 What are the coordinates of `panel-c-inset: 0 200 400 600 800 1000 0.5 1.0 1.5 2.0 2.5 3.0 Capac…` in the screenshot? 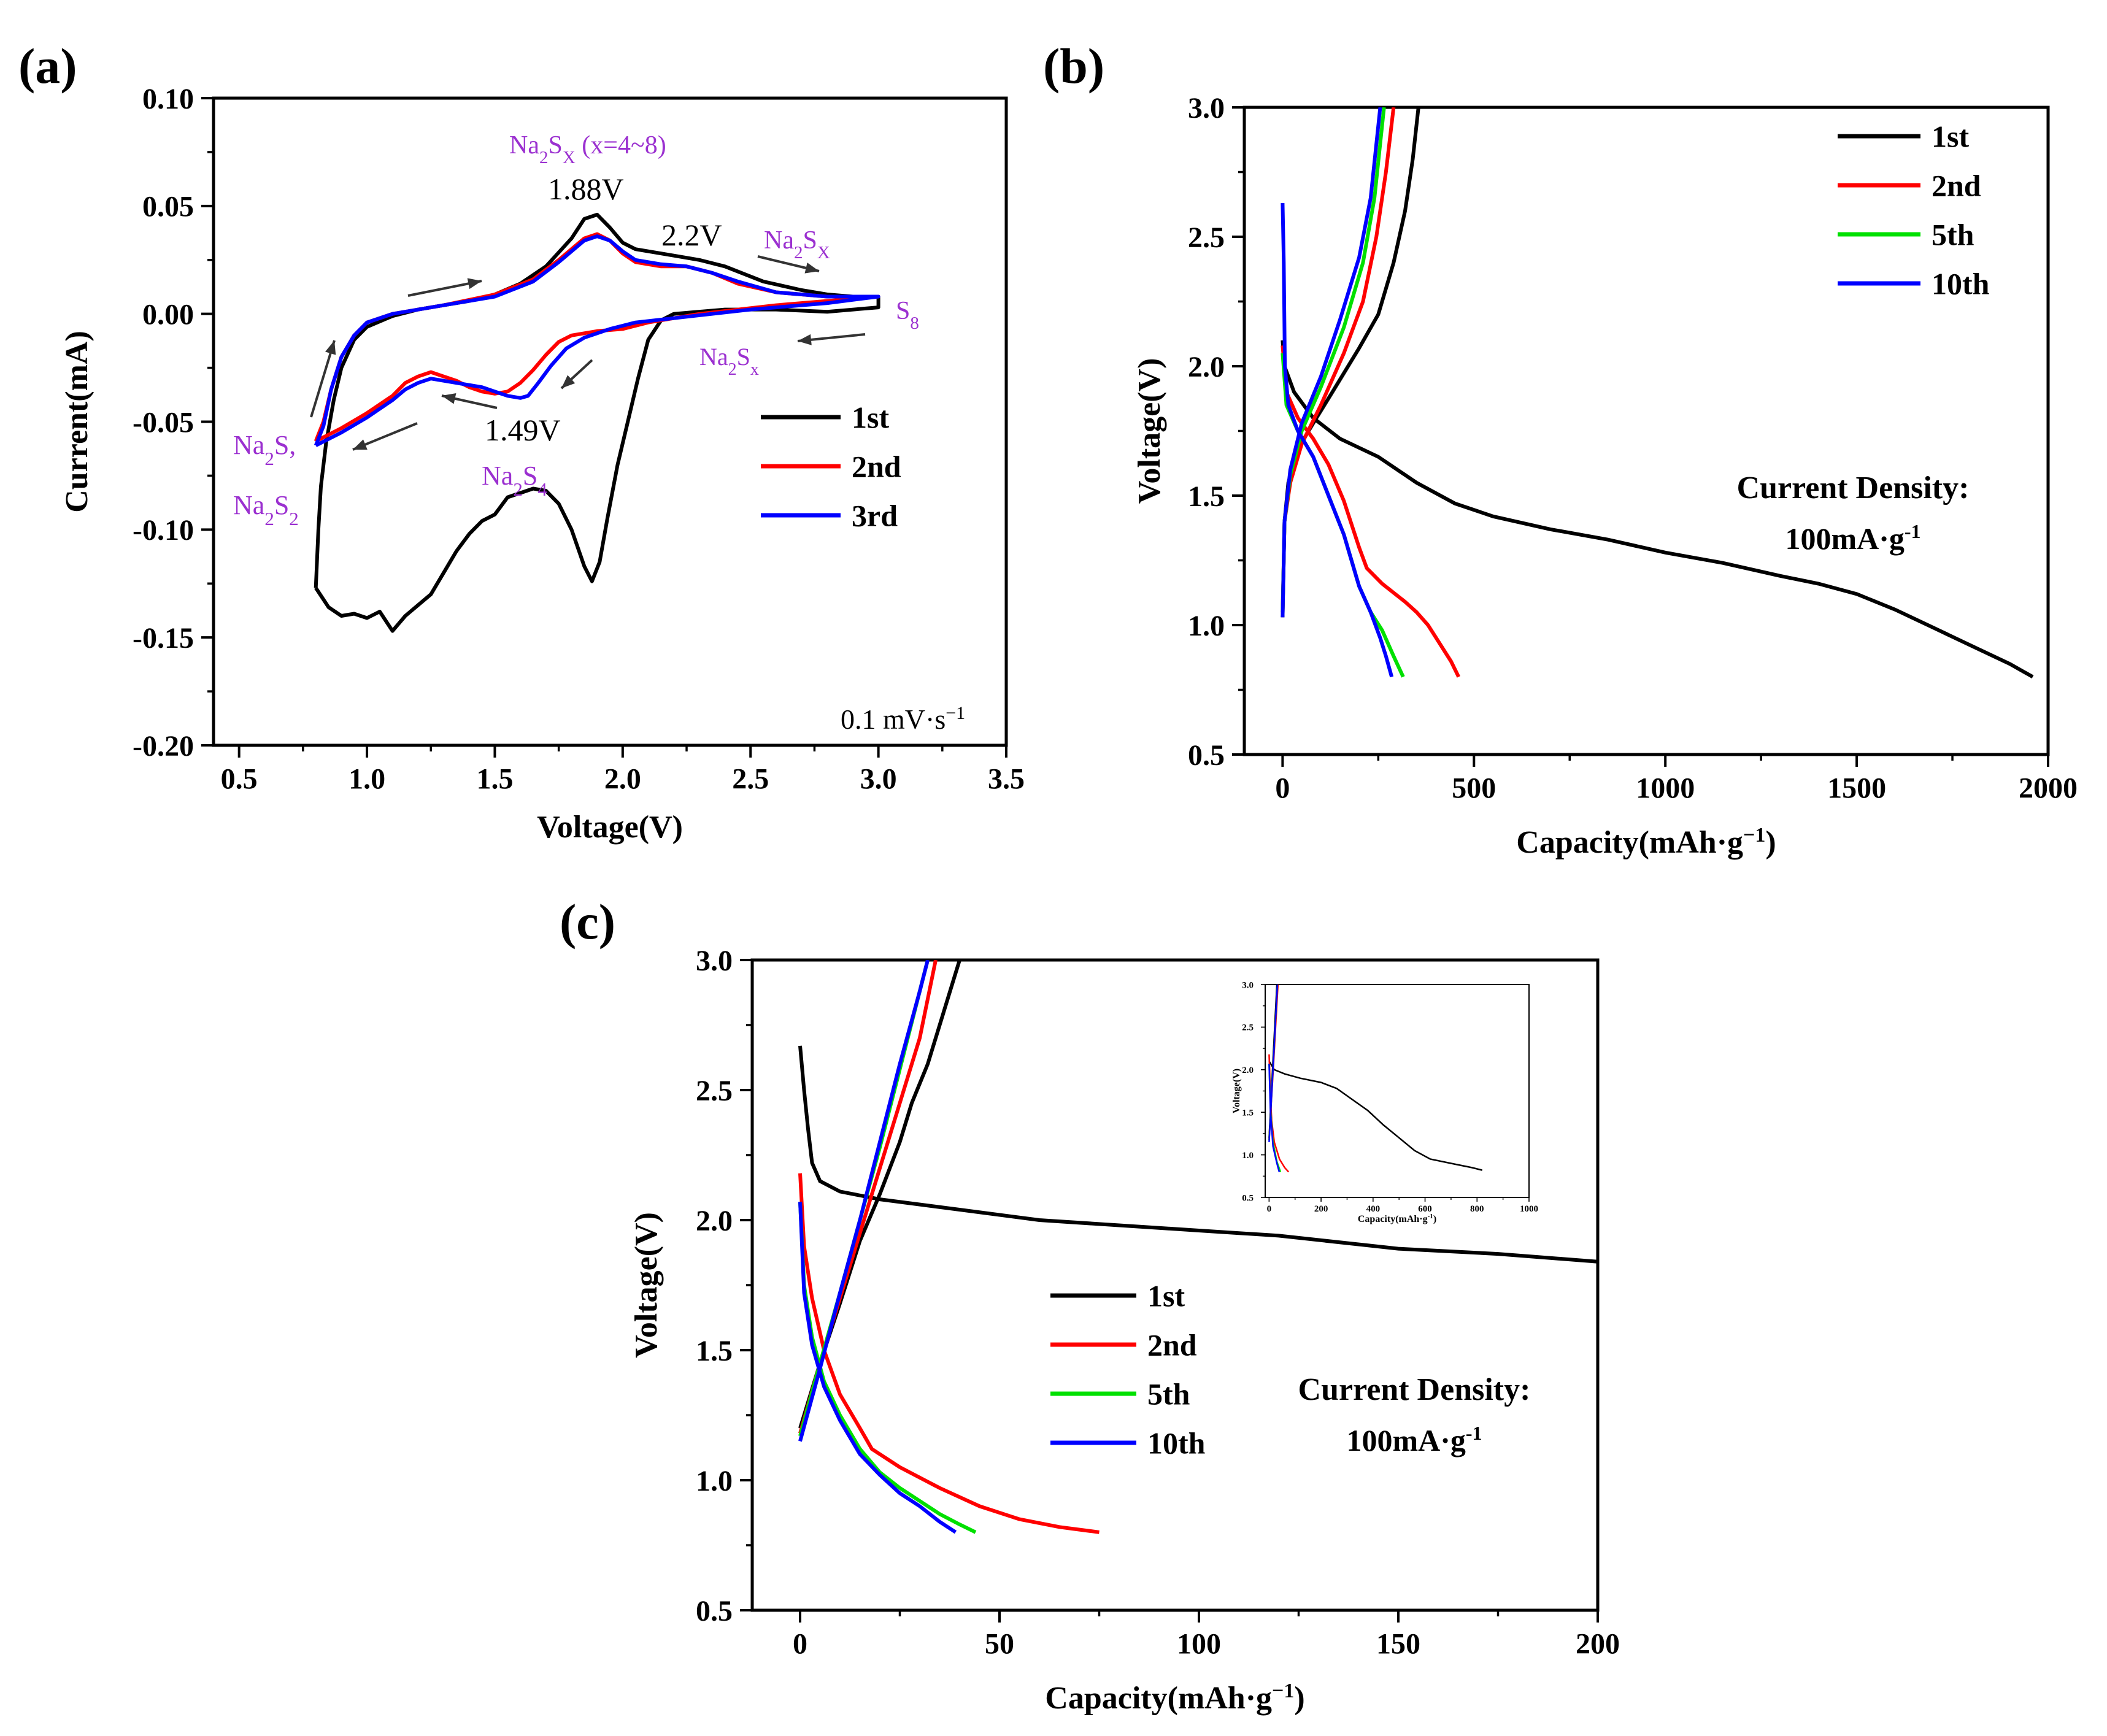 It's located at (1384, 1102).